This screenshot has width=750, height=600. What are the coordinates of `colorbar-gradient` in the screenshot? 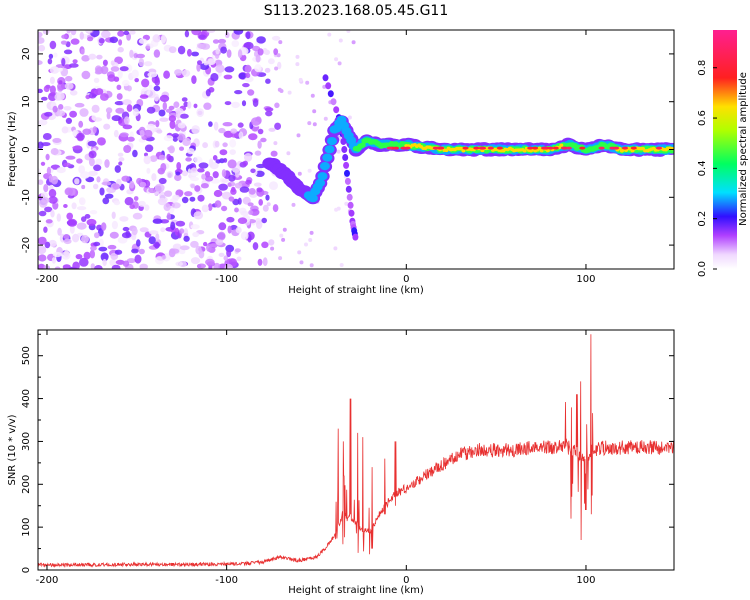 It's located at (725, 149).